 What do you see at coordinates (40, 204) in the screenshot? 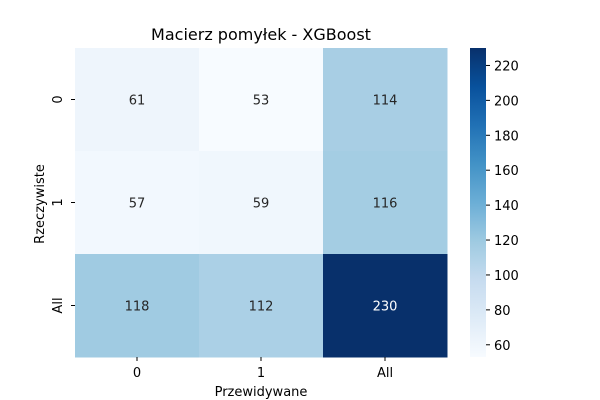
I see `y-axis-label: Rzeczywiste` at bounding box center [40, 204].